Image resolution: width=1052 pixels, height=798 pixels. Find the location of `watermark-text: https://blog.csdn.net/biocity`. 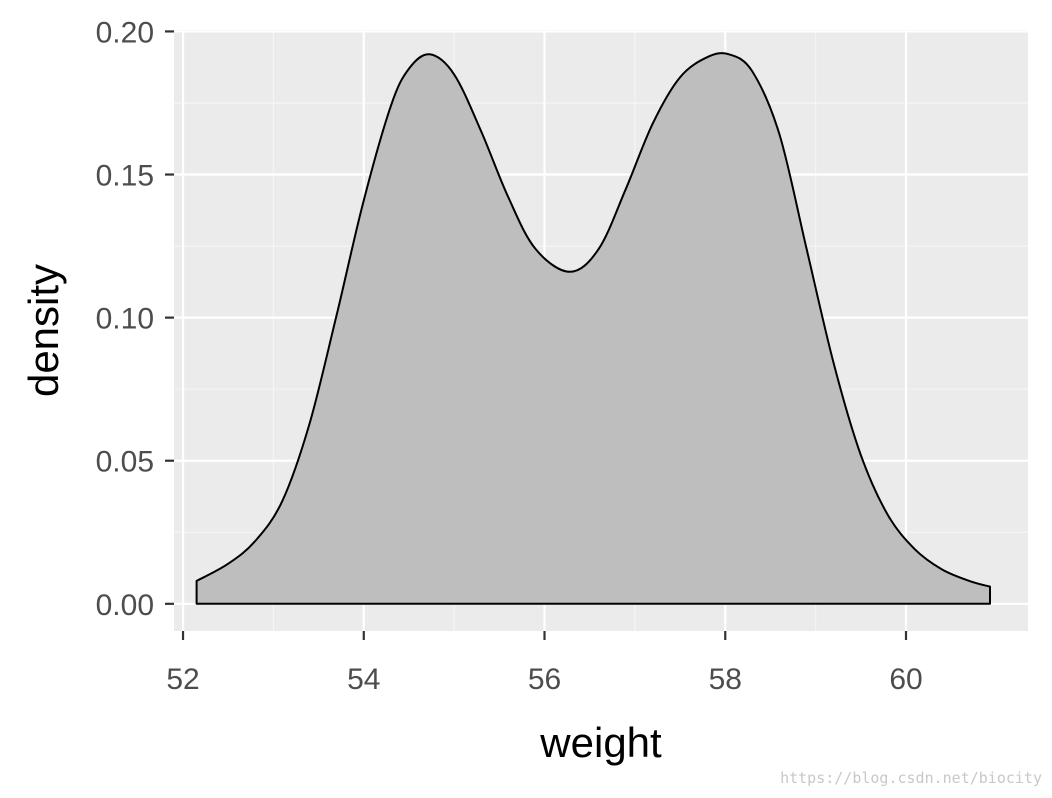

watermark-text: https://blog.csdn.net/biocity is located at coordinates (911, 778).